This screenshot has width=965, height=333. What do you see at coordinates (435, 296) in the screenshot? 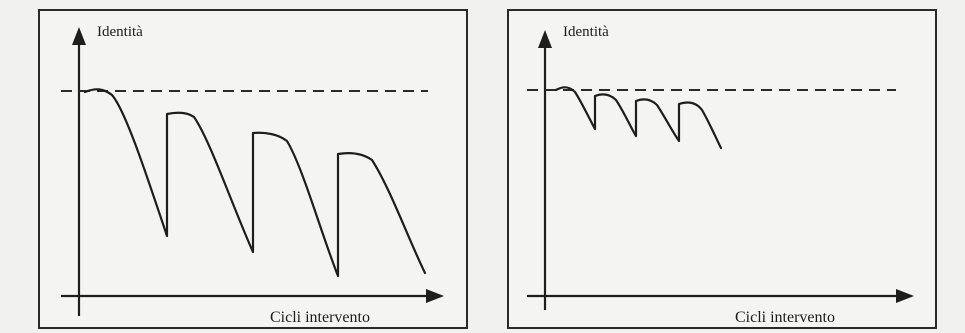
I see `panel-left-x-axis-arrow` at bounding box center [435, 296].